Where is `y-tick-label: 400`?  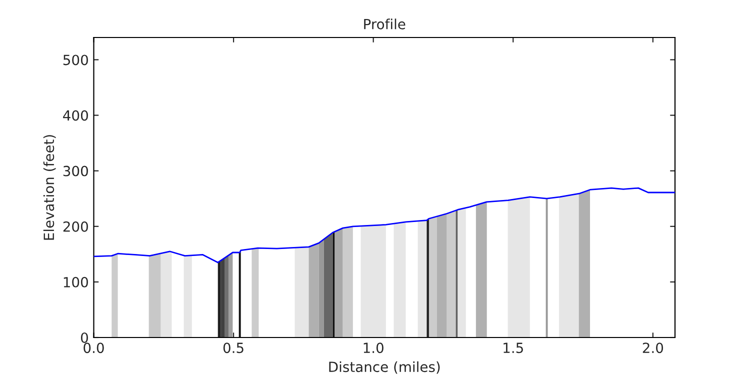 y-tick-label: 400 is located at coordinates (75, 115).